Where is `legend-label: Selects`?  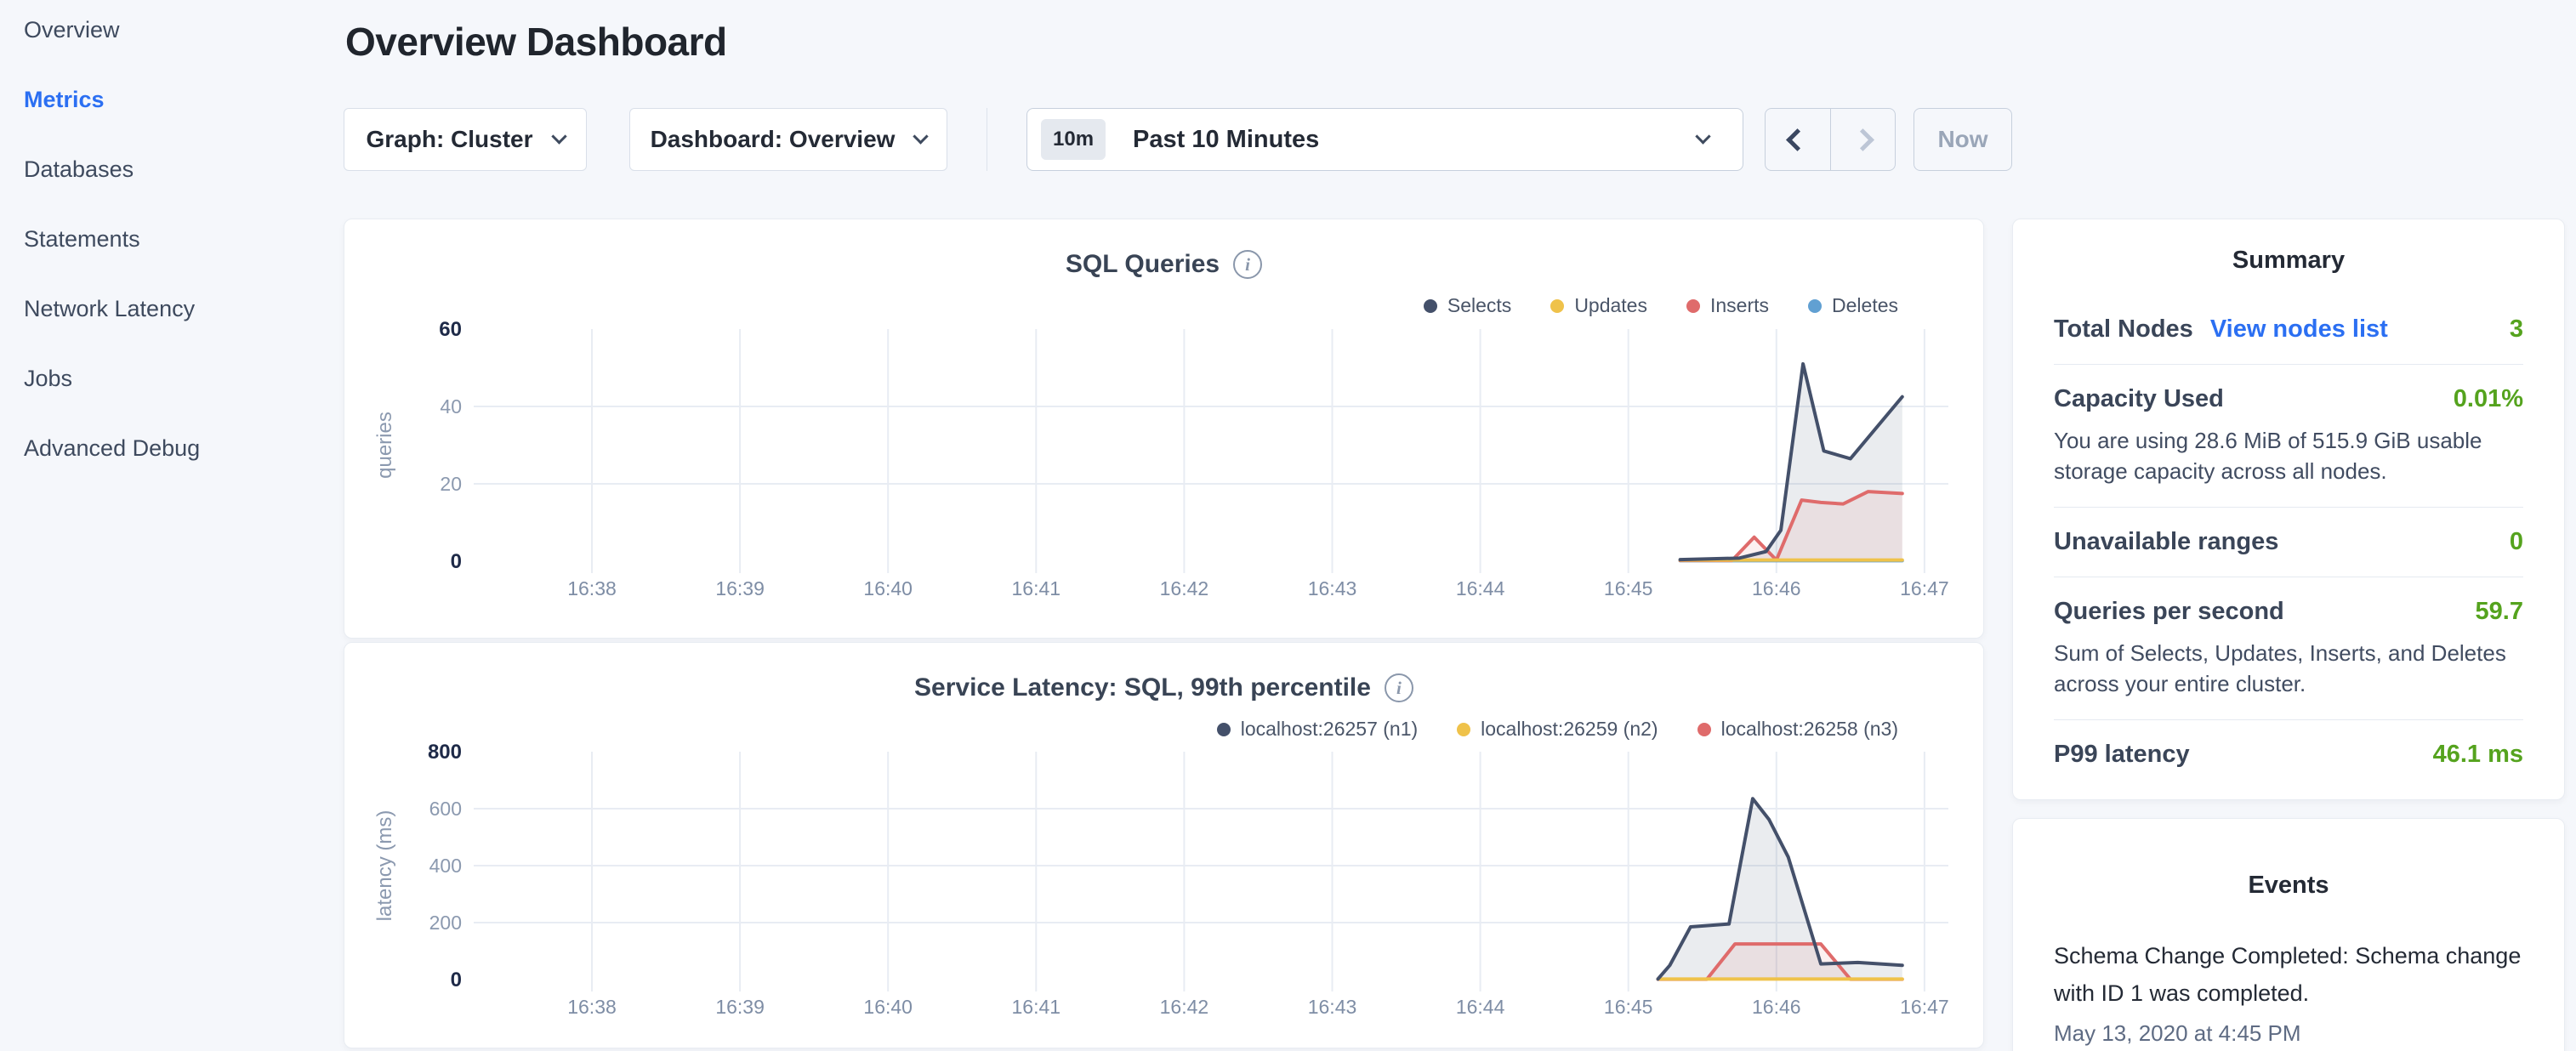
legend-label: Selects is located at coordinates (1479, 305).